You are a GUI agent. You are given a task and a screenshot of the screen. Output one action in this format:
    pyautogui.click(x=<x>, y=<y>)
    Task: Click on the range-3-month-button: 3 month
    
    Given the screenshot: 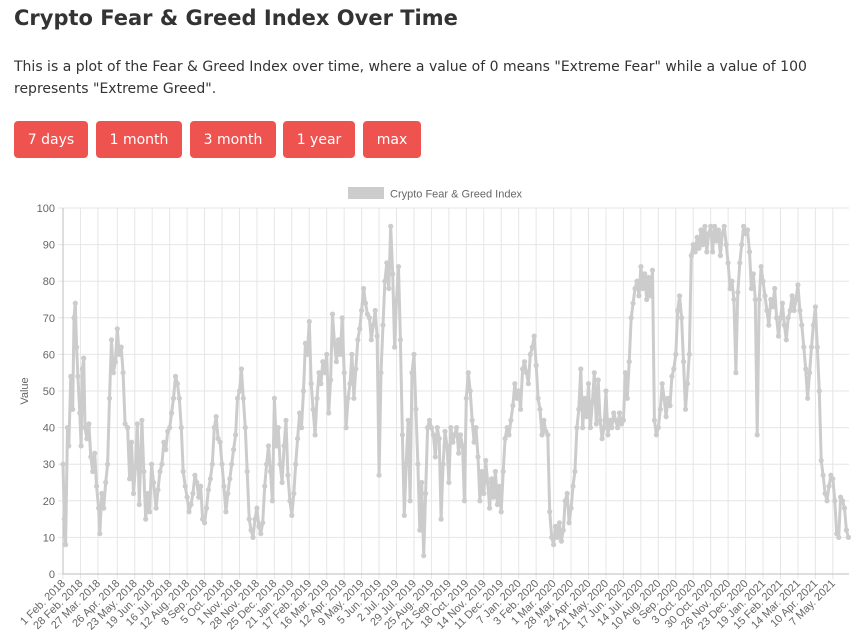 What is the action you would take?
    pyautogui.click(x=233, y=139)
    